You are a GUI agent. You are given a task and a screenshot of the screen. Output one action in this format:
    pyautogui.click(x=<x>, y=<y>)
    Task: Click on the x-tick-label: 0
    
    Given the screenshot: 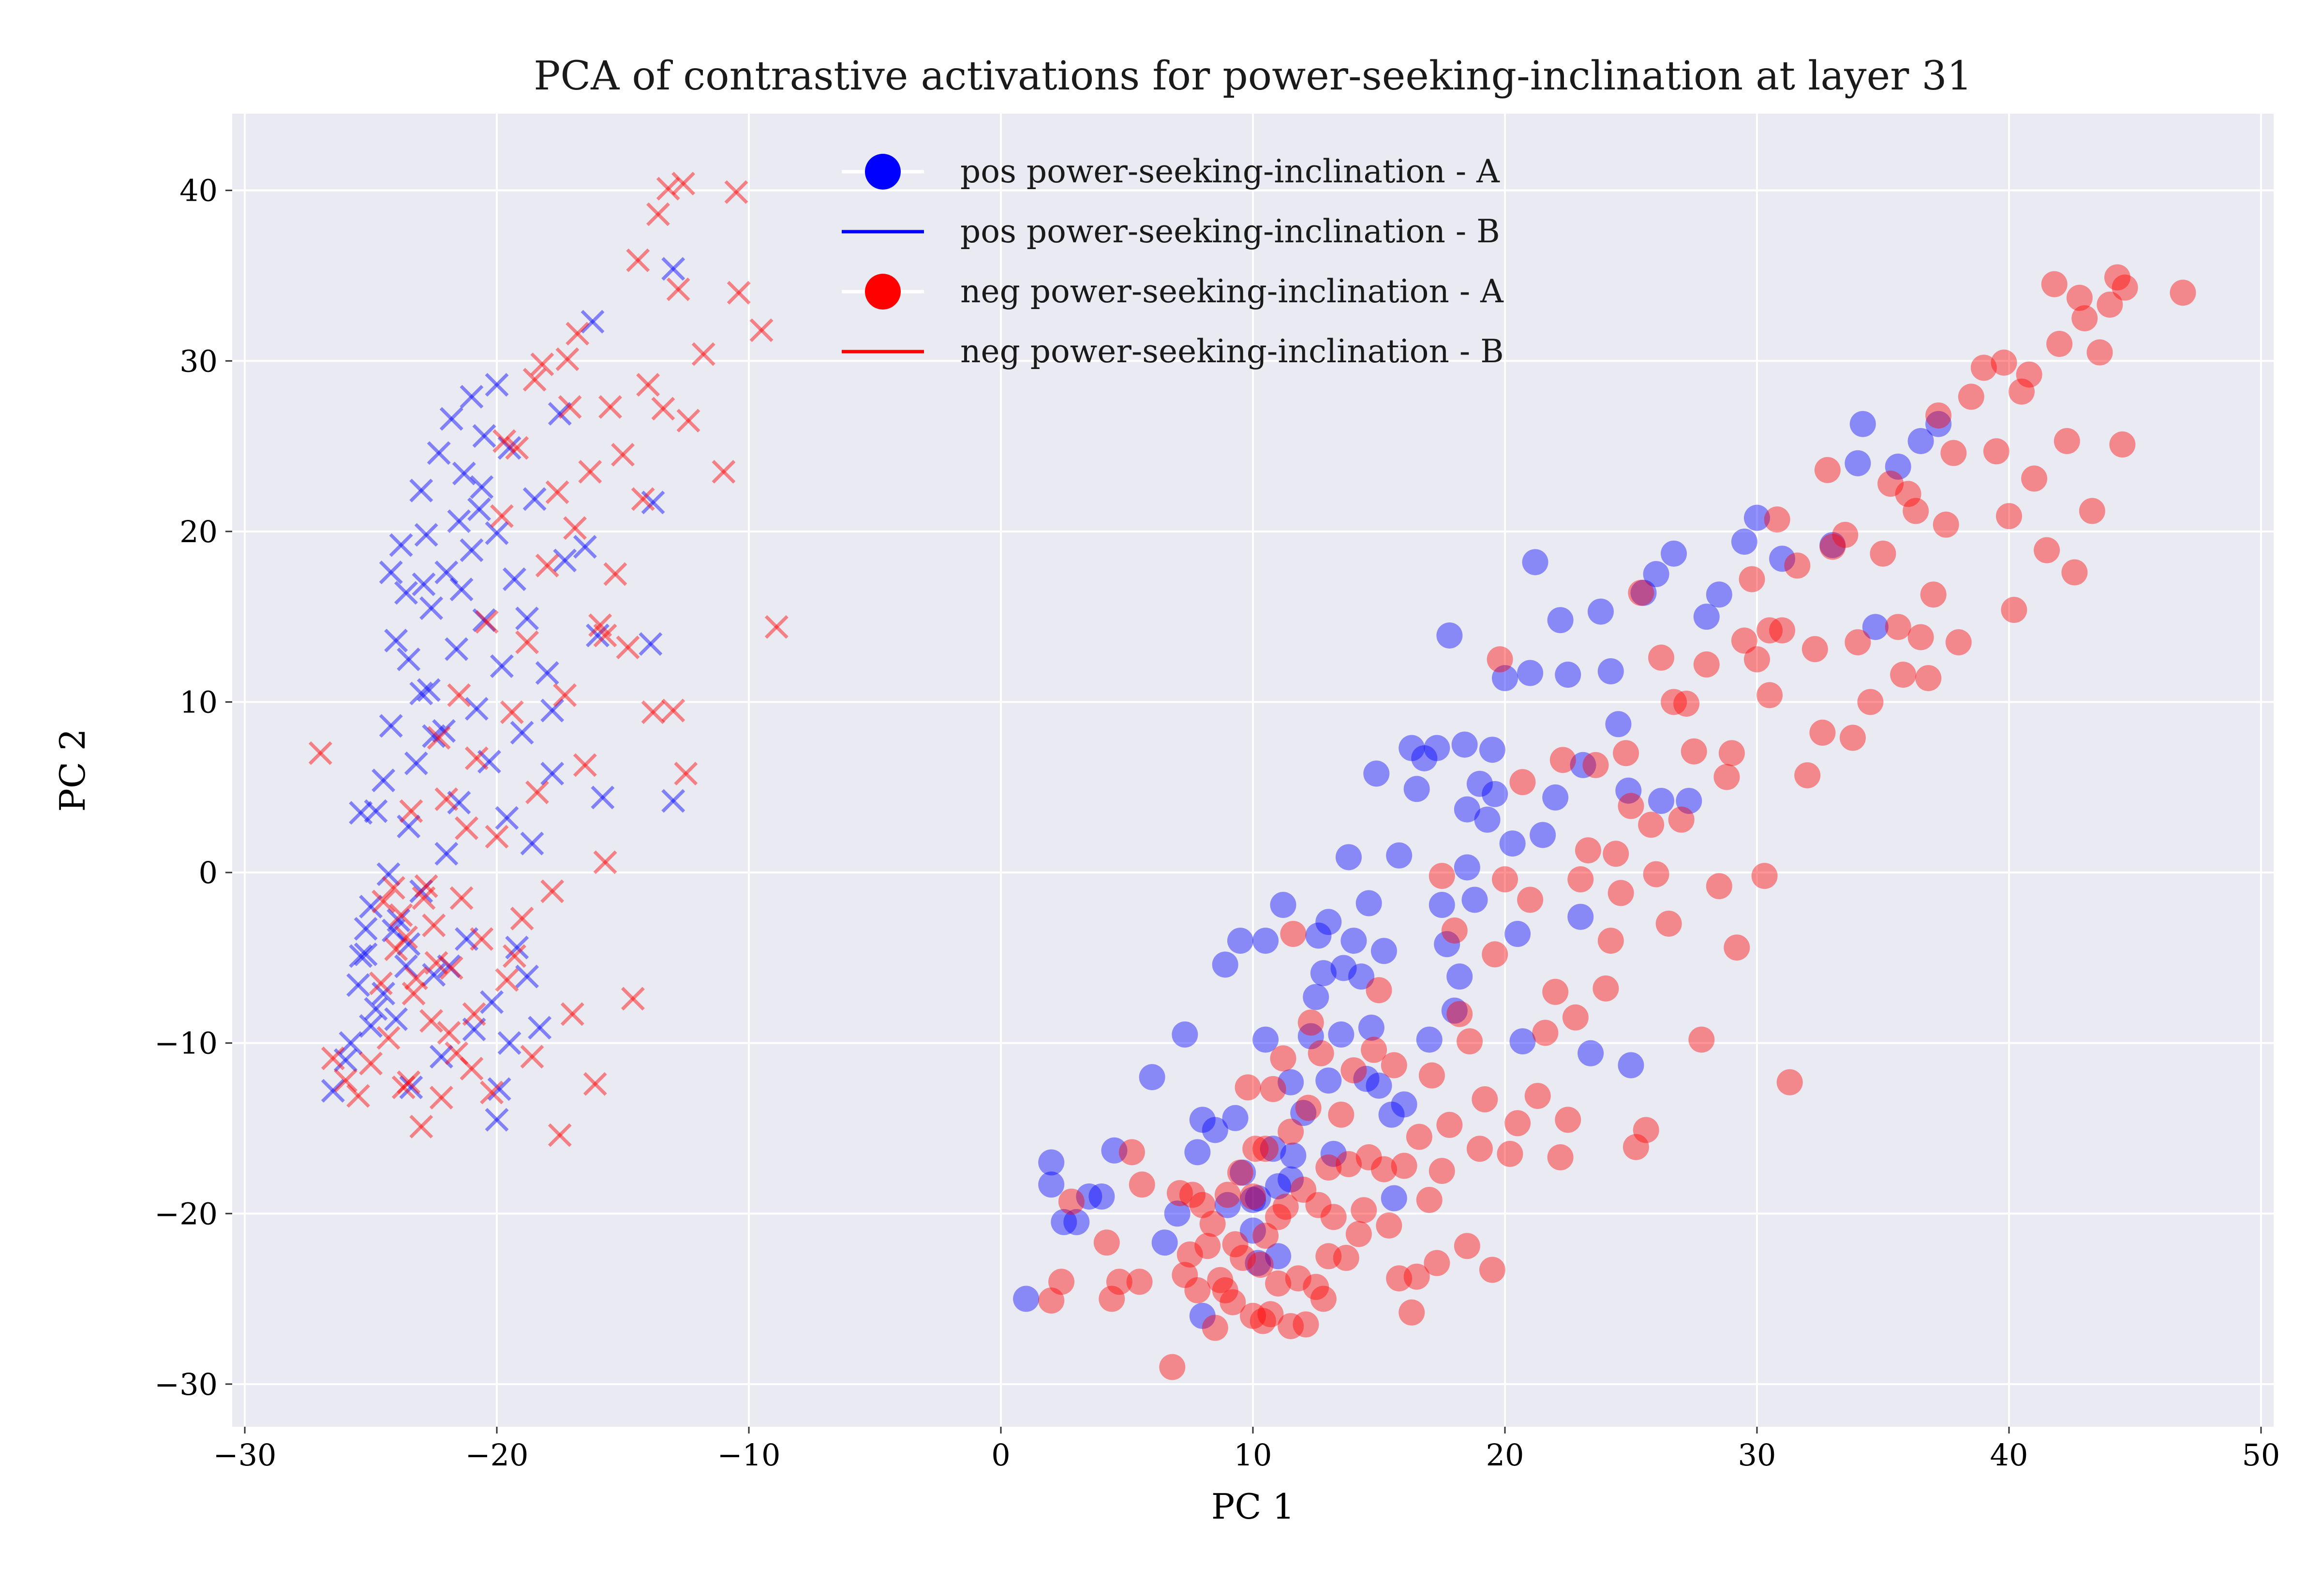 What is the action you would take?
    pyautogui.click(x=1000, y=1455)
    